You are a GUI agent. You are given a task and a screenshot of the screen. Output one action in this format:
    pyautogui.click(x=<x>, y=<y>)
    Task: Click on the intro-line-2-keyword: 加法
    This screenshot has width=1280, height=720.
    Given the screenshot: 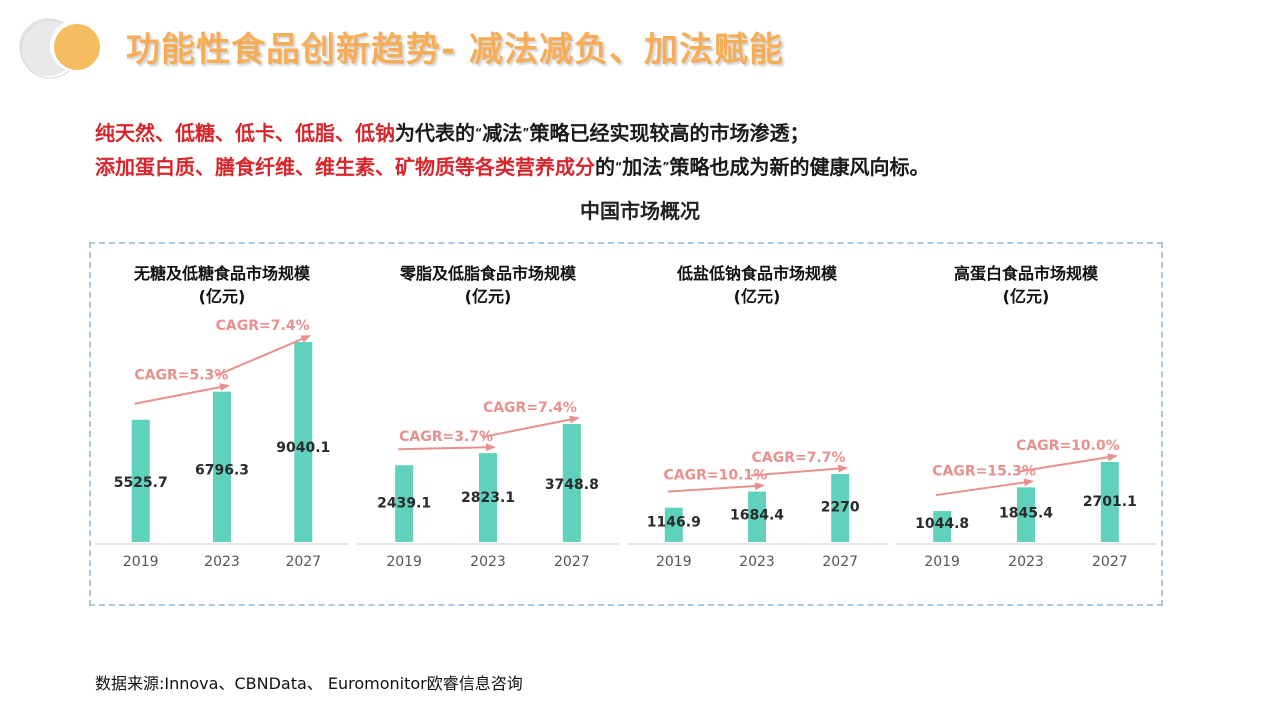 What is the action you would take?
    pyautogui.click(x=642, y=167)
    